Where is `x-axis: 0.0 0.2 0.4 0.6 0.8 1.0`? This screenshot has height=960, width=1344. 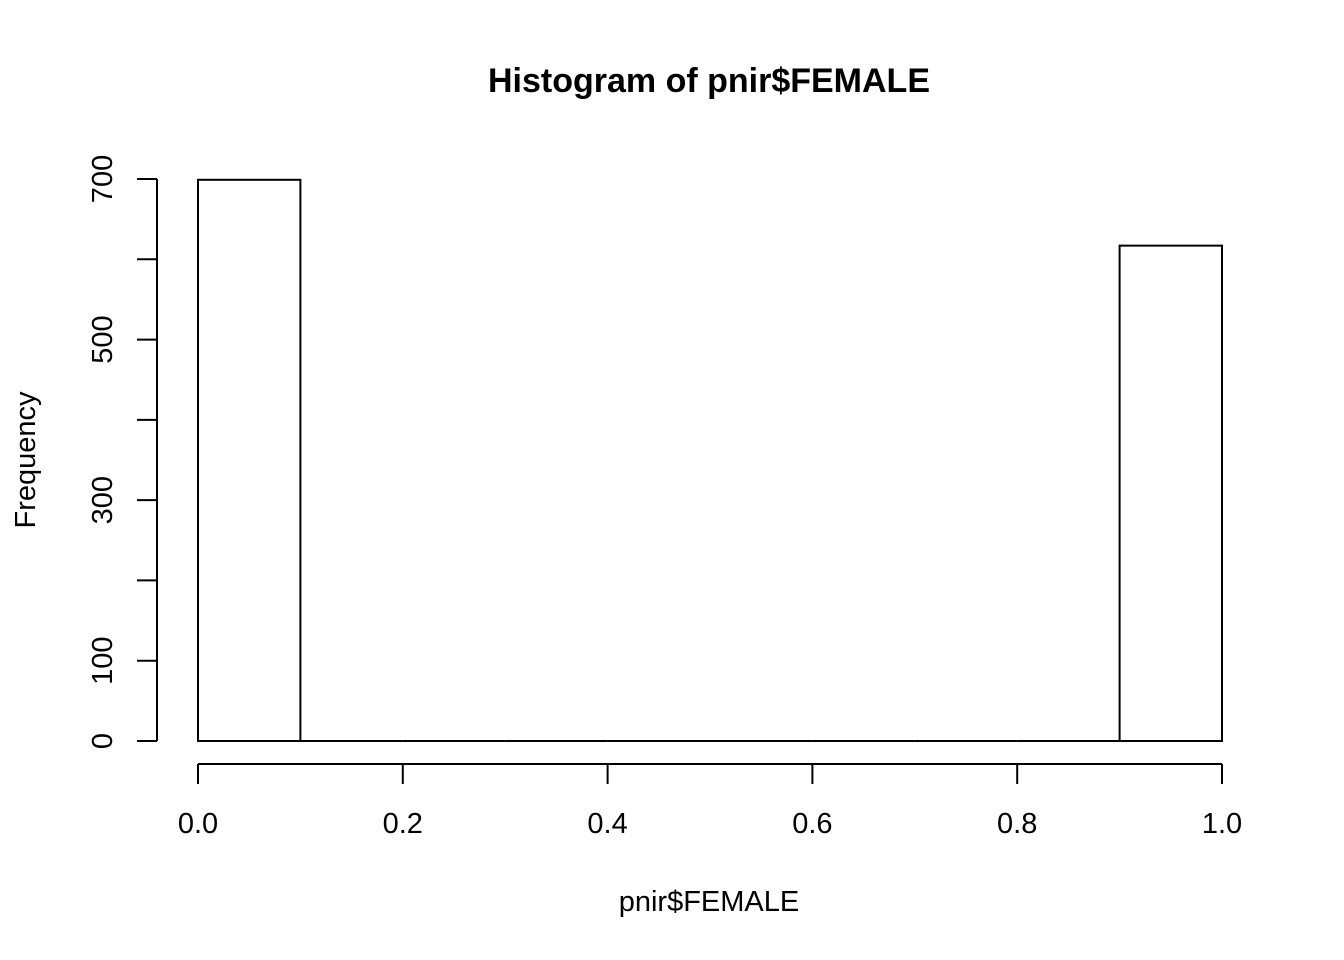
x-axis: 0.0 0.2 0.4 0.6 0.8 1.0 is located at coordinates (710, 801).